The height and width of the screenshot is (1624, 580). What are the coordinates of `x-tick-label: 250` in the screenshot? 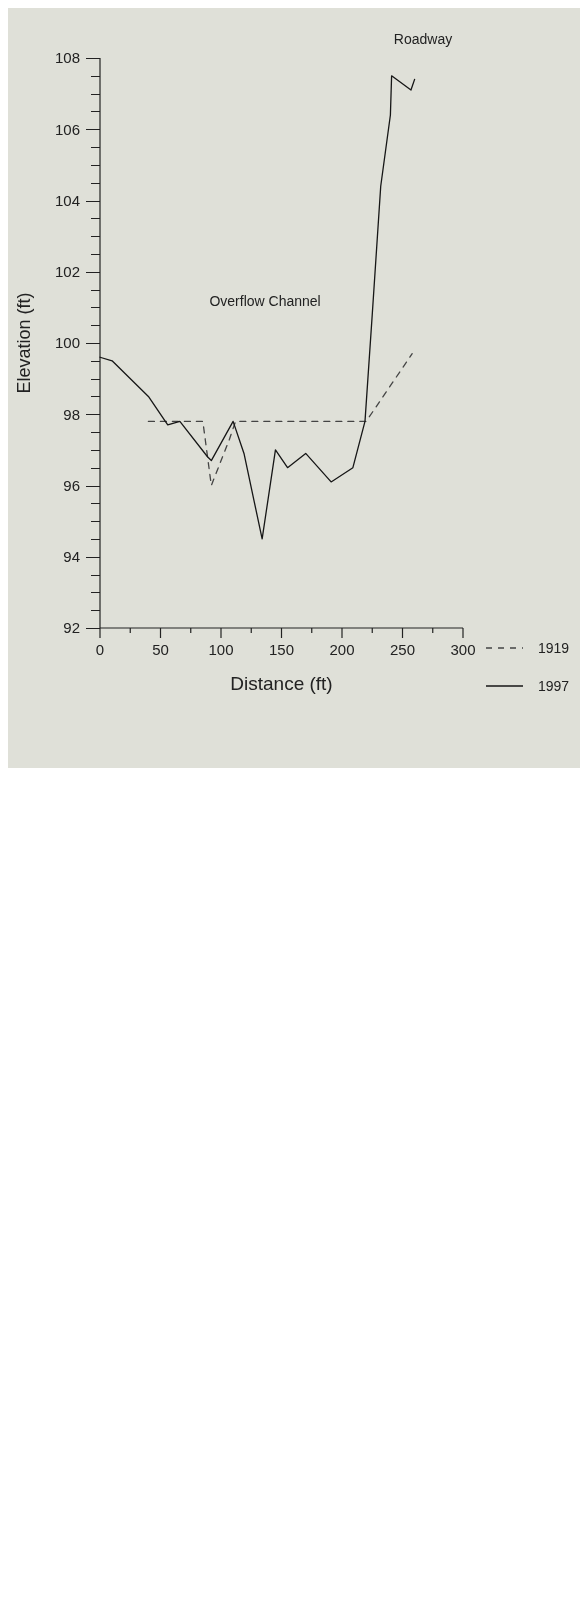 It's located at (402, 649).